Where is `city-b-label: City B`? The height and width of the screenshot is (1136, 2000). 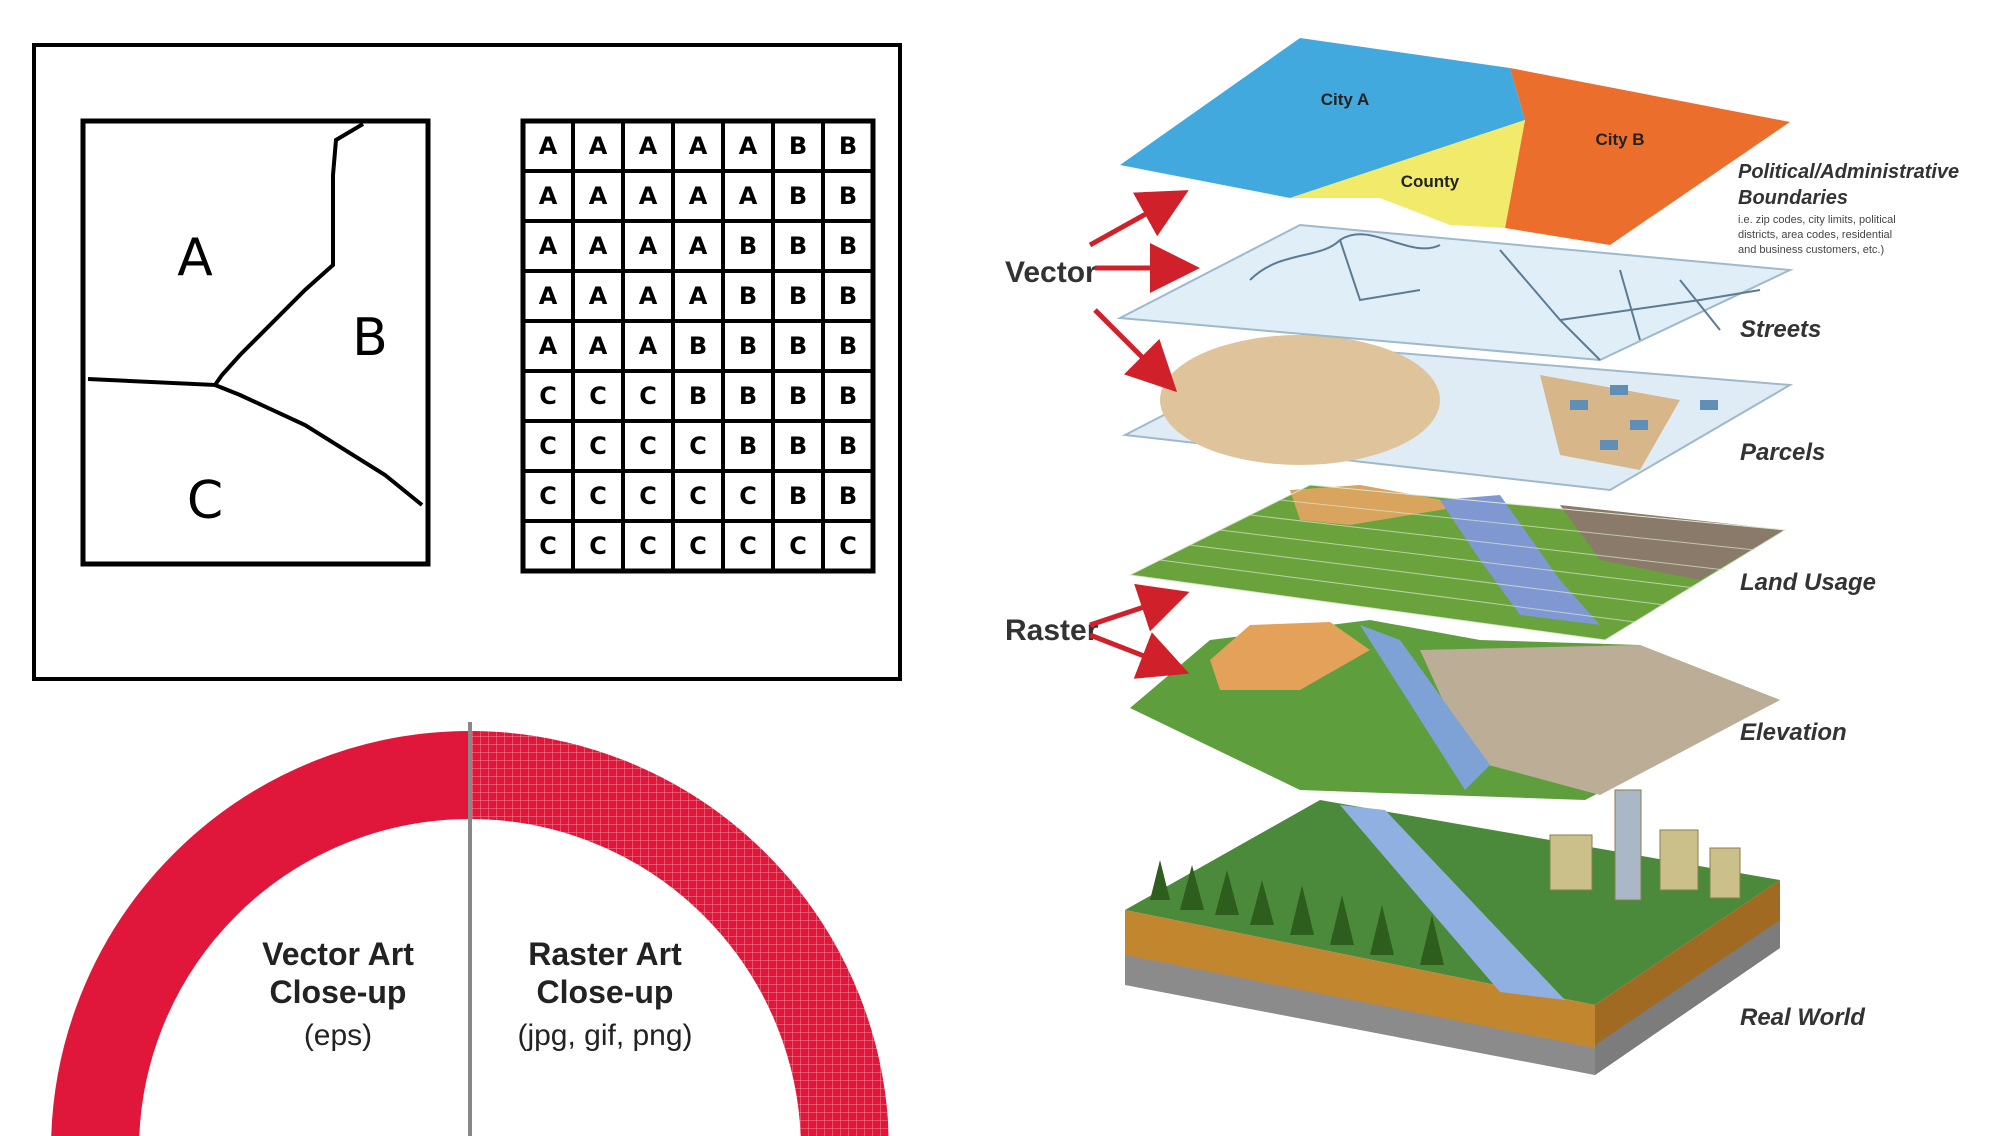 city-b-label: City B is located at coordinates (1619, 139).